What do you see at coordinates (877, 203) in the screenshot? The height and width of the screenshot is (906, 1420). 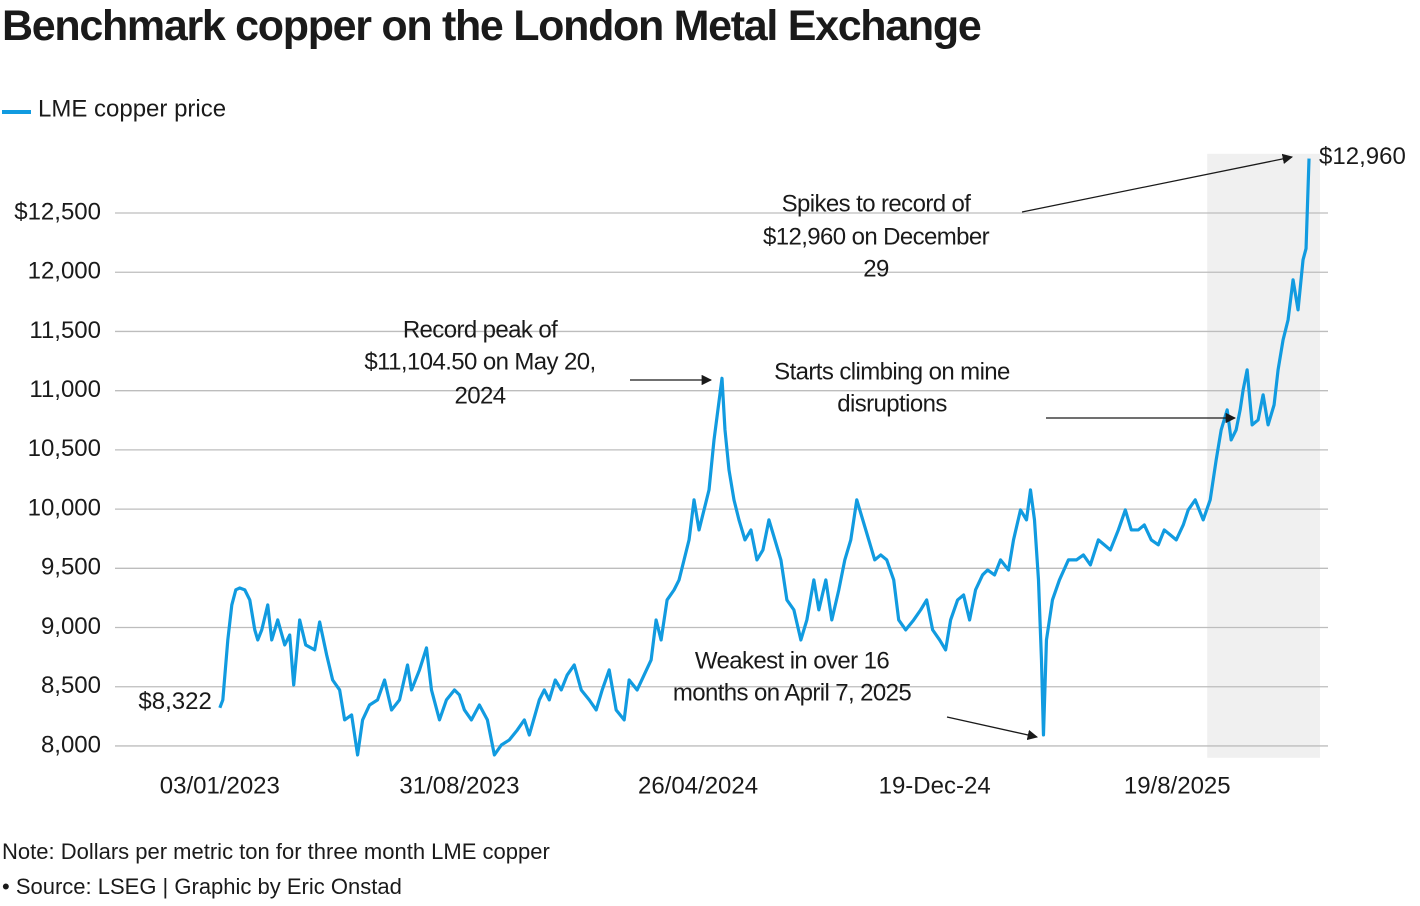 I see `annotation: Spikes to record of` at bounding box center [877, 203].